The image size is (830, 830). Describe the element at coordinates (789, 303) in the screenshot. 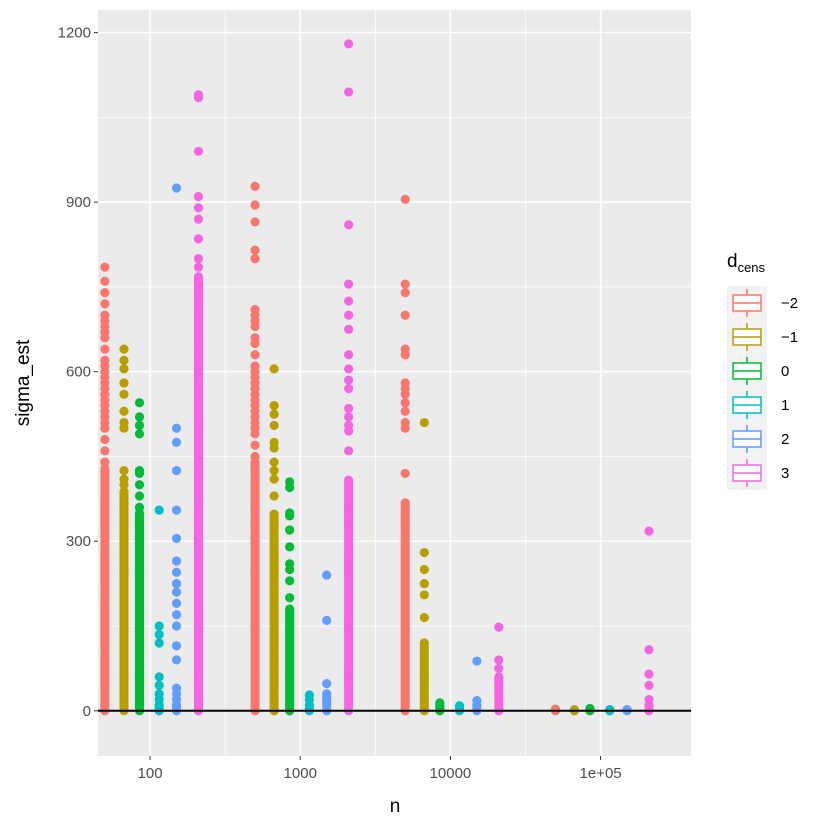

I see `legend-label: −2` at that location.